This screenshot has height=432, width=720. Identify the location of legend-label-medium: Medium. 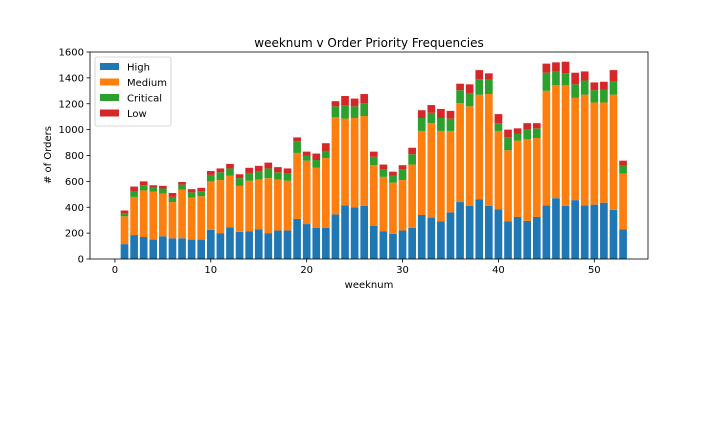
(147, 83).